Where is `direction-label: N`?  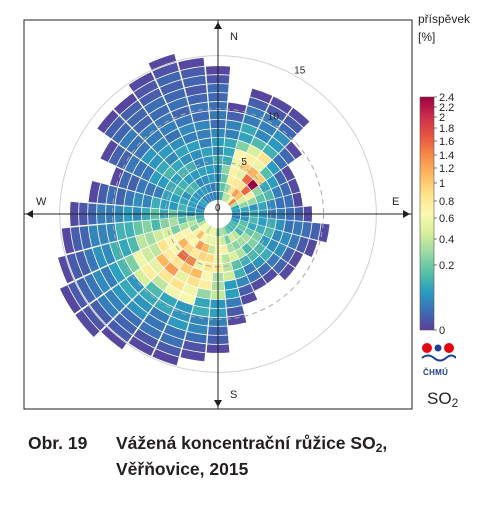 direction-label: N is located at coordinates (234, 37).